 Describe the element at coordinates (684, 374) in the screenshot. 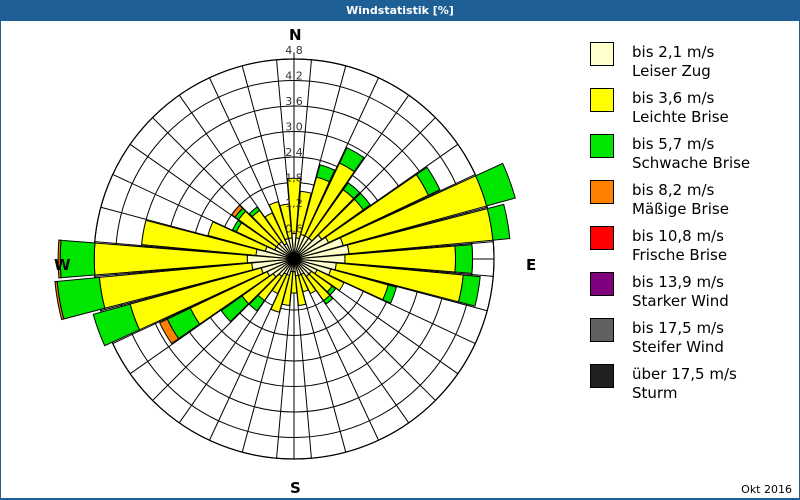

I see `legend-speed: über 17,5 m/s` at that location.